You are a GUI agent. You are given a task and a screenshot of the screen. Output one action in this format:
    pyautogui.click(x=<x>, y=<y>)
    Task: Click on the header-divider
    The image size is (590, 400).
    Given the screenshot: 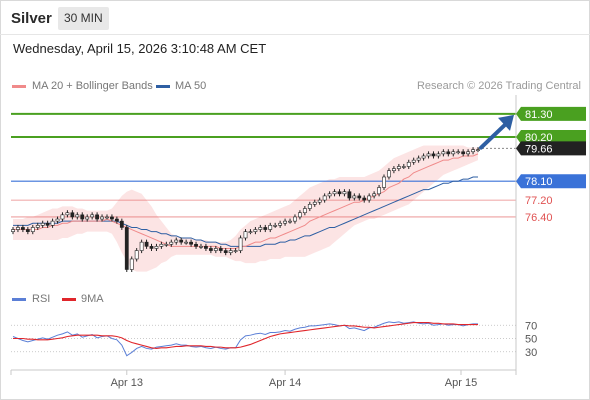 What is the action you would take?
    pyautogui.click(x=295, y=34)
    